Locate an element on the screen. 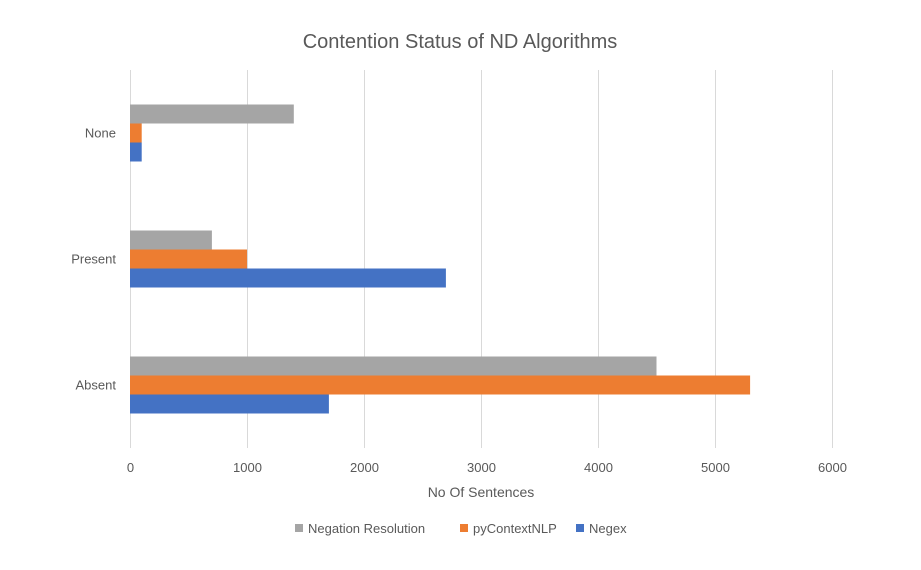 Image resolution: width=921 pixels, height=570 pixels. legend-swatch-negex is located at coordinates (580, 528).